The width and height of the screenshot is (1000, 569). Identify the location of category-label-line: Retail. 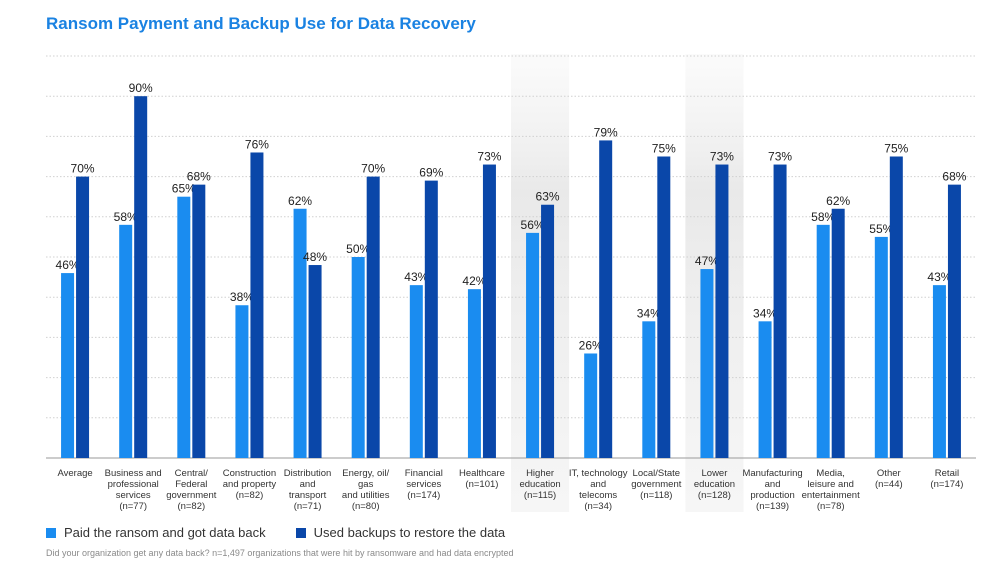
(947, 473).